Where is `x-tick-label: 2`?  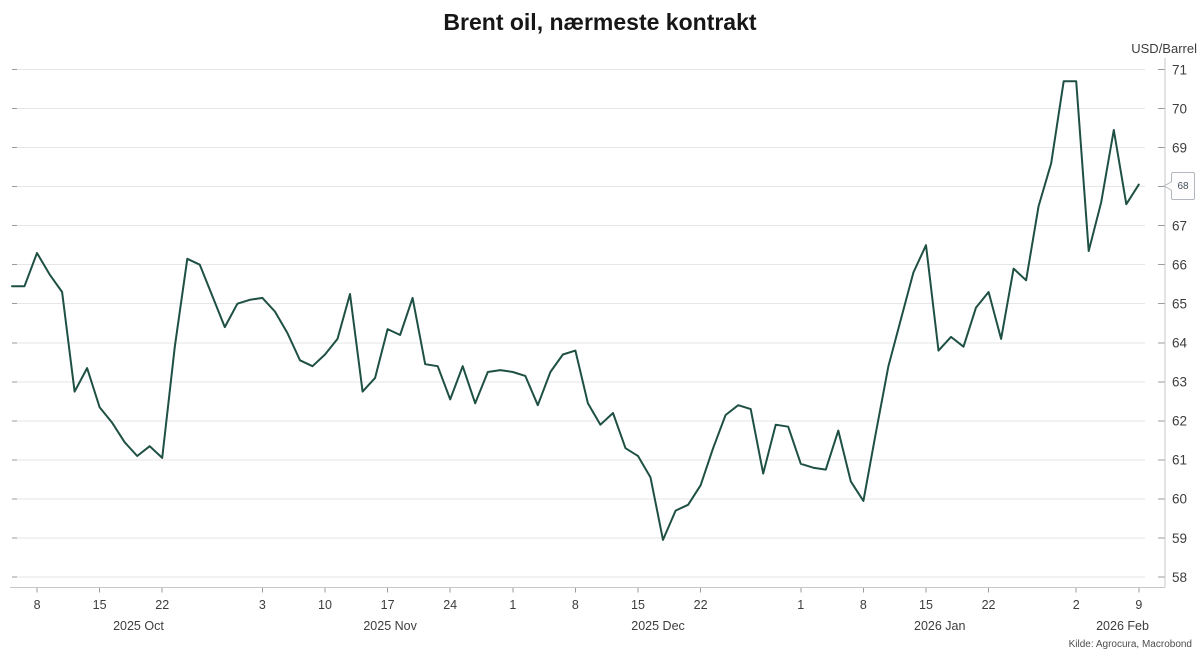 x-tick-label: 2 is located at coordinates (1076, 605).